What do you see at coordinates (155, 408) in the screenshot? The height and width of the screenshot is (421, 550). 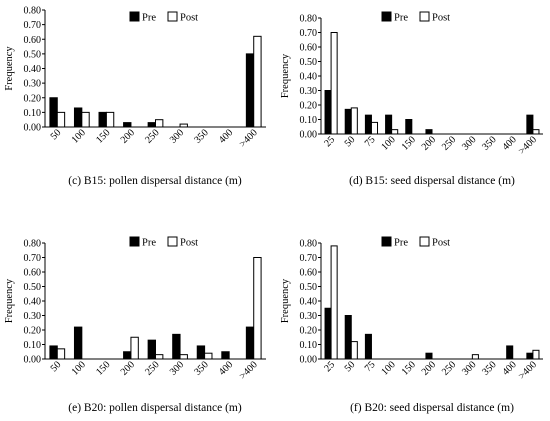 I see `chart-caption: (e) B20: pollen dispersal distance (m)` at bounding box center [155, 408].